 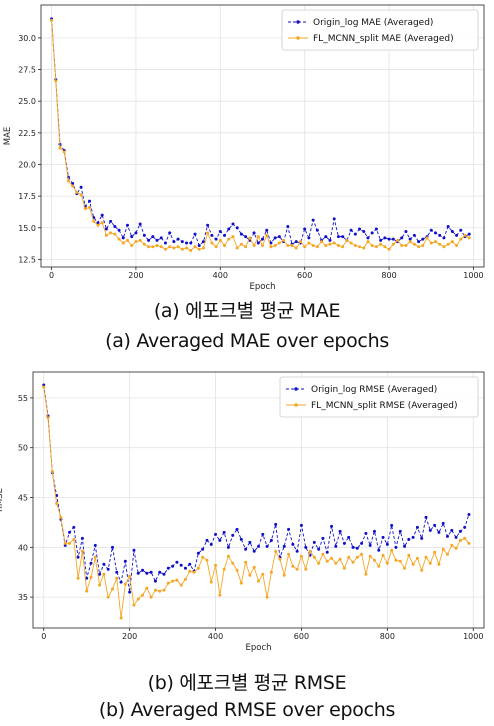 What do you see at coordinates (23, 448) in the screenshot?
I see `y-tick-label: 50` at bounding box center [23, 448].